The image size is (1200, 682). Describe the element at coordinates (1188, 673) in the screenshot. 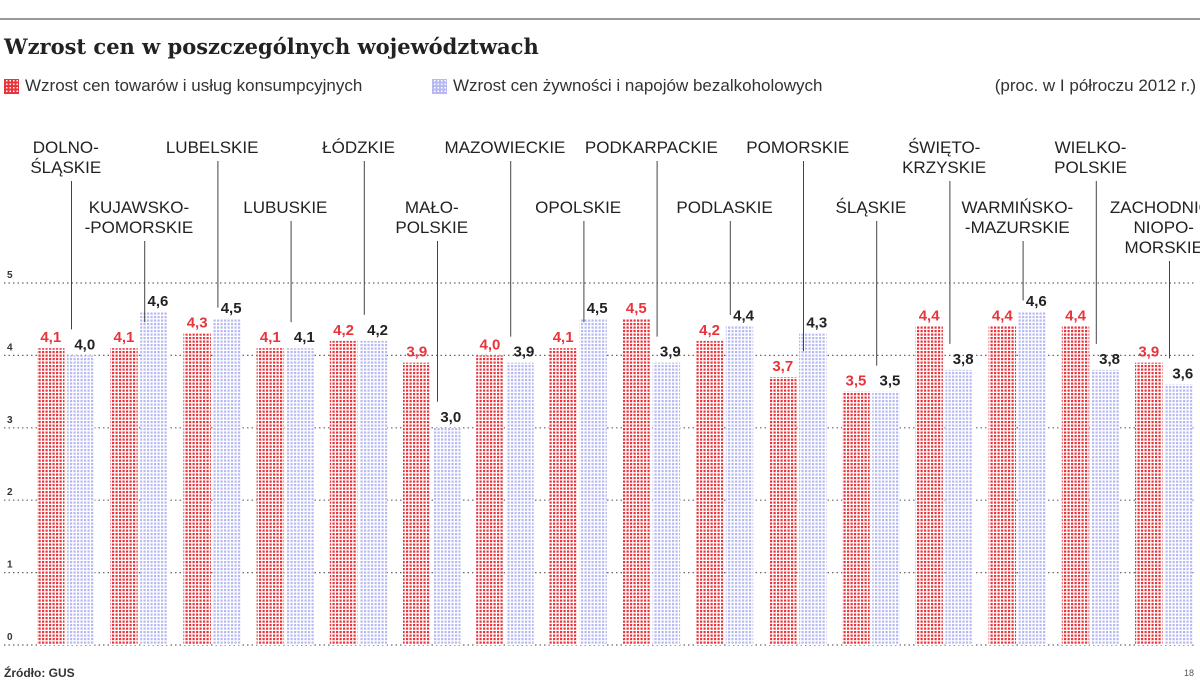

I see `page-number: 18` at that location.